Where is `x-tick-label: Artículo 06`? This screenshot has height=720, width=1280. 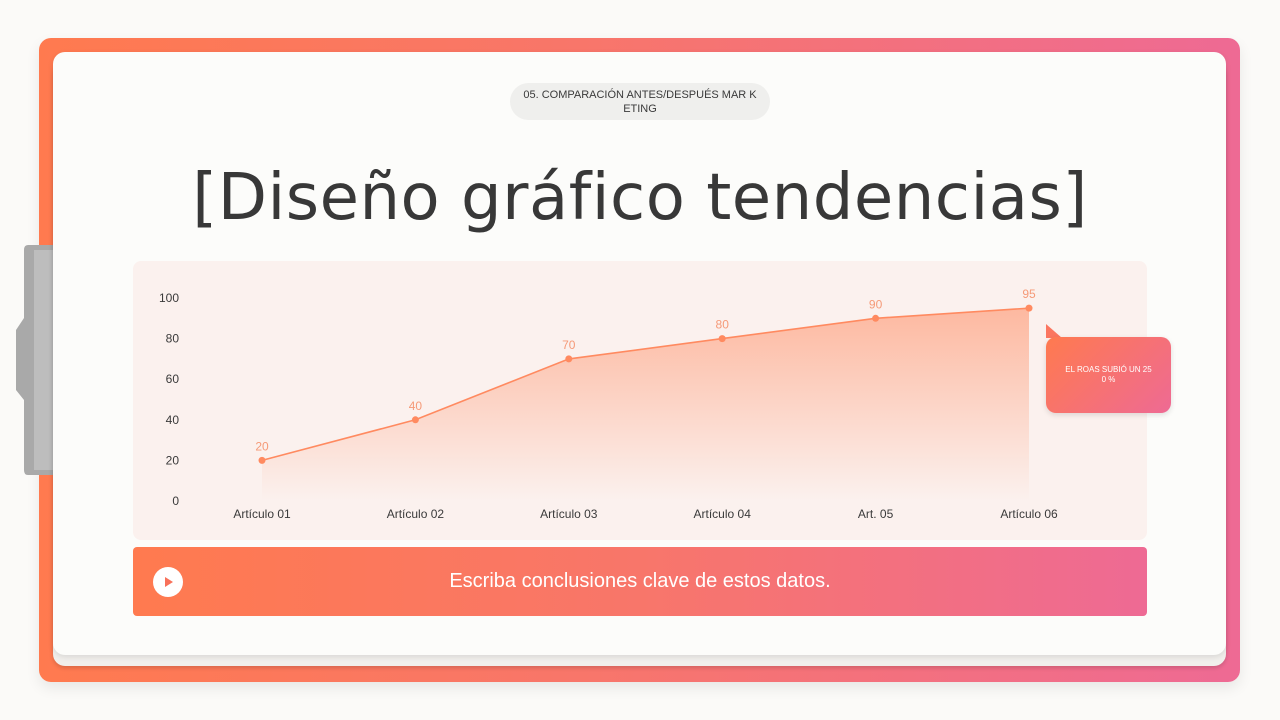 x-tick-label: Artículo 06 is located at coordinates (1029, 514).